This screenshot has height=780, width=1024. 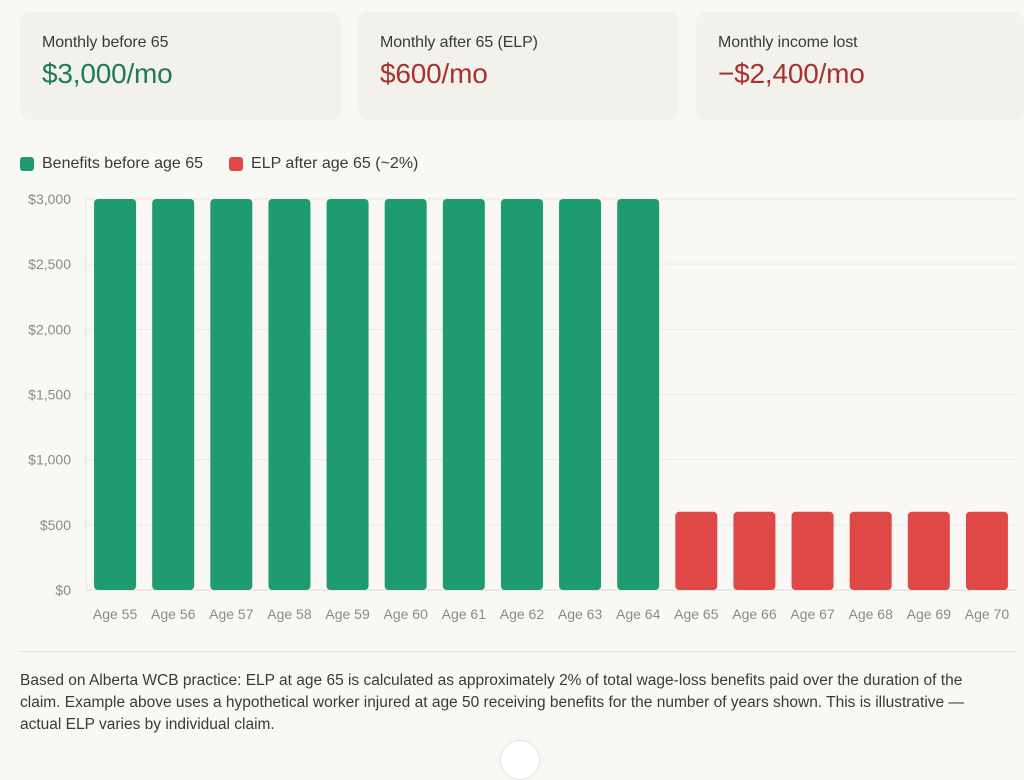 What do you see at coordinates (49, 460) in the screenshot?
I see `y-tick-label: $1,000` at bounding box center [49, 460].